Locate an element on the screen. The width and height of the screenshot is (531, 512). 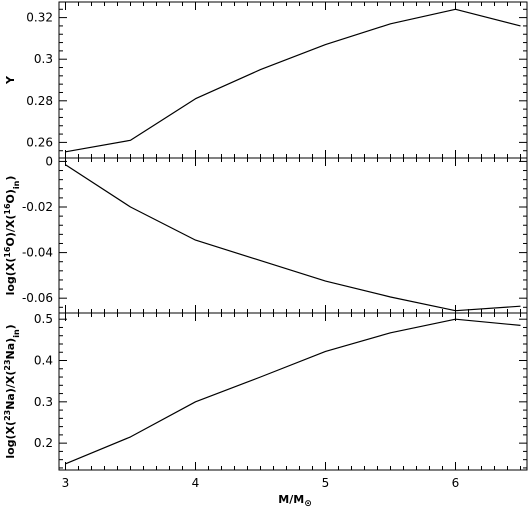
y-tick-label: 0 is located at coordinates (49, 161).